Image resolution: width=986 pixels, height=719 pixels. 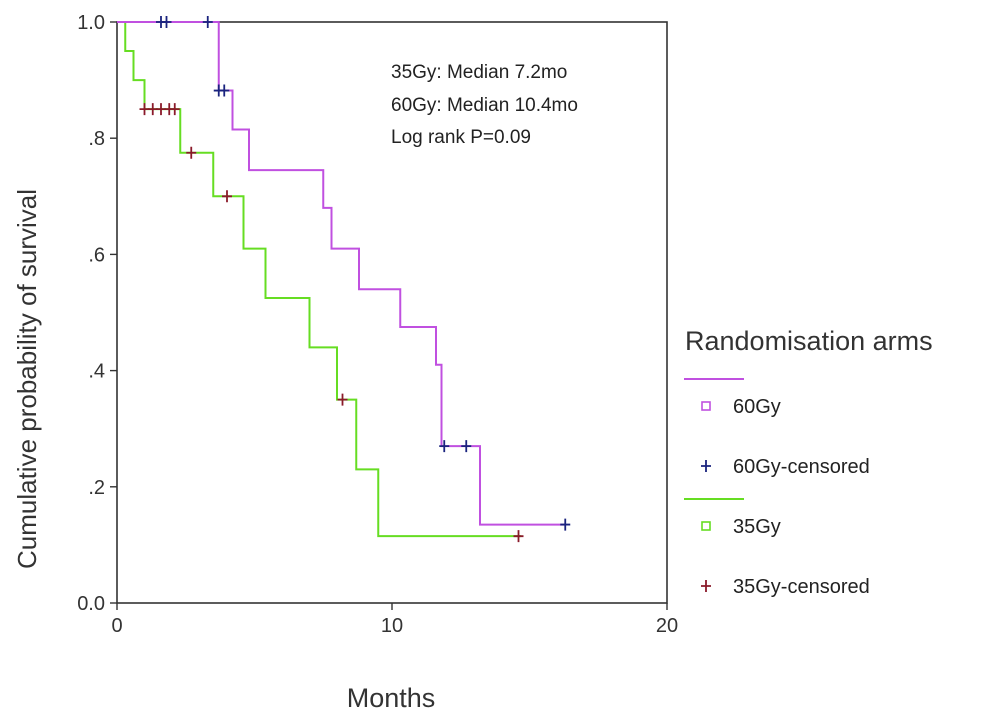 What do you see at coordinates (96, 372) in the screenshot?
I see `y-tick-label: .4` at bounding box center [96, 372].